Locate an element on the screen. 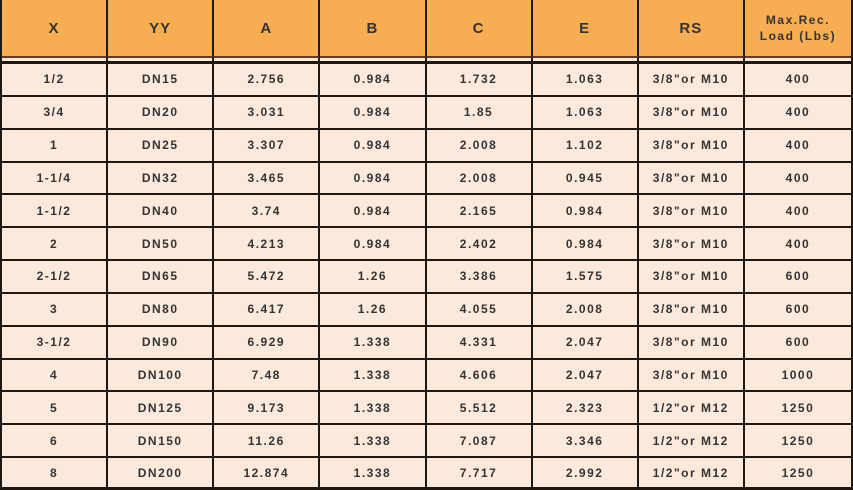 The height and width of the screenshot is (490, 853). table-cell: 1.26 is located at coordinates (373, 310).